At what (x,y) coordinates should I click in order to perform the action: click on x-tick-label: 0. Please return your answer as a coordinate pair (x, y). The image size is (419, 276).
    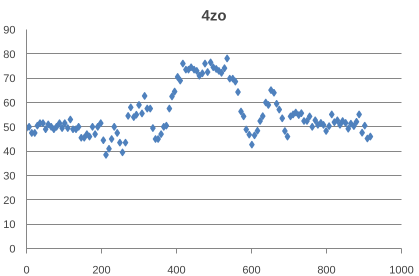
    Looking at the image, I should click on (26, 270).